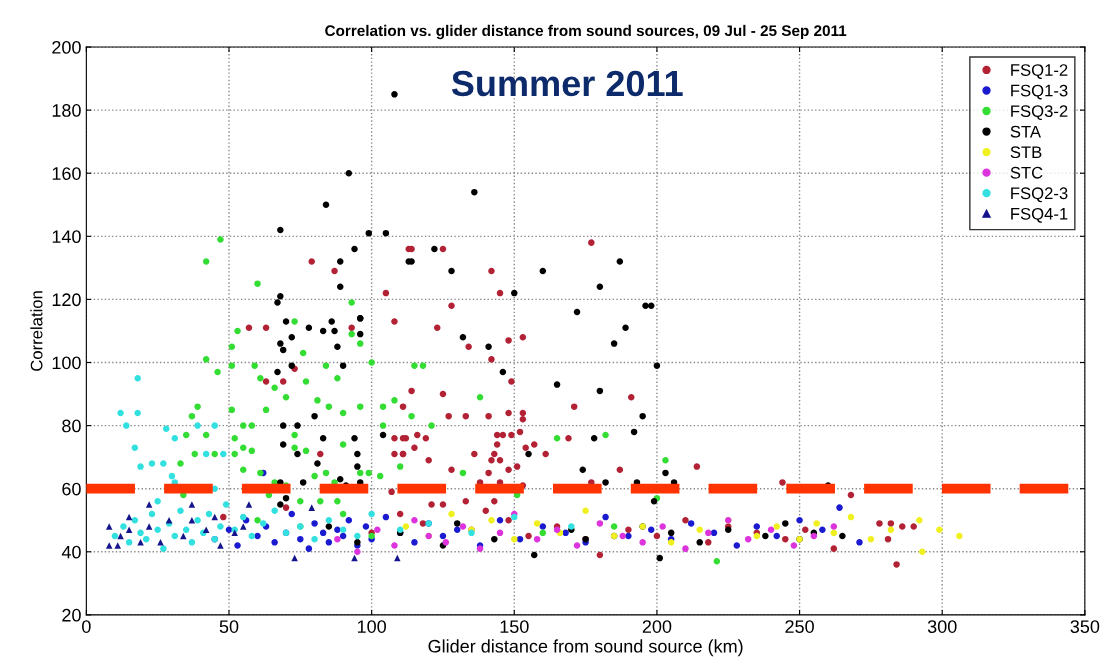 This screenshot has height=672, width=1107. Describe the element at coordinates (1039, 113) in the screenshot. I see `legend-label: FSQ3-2` at that location.